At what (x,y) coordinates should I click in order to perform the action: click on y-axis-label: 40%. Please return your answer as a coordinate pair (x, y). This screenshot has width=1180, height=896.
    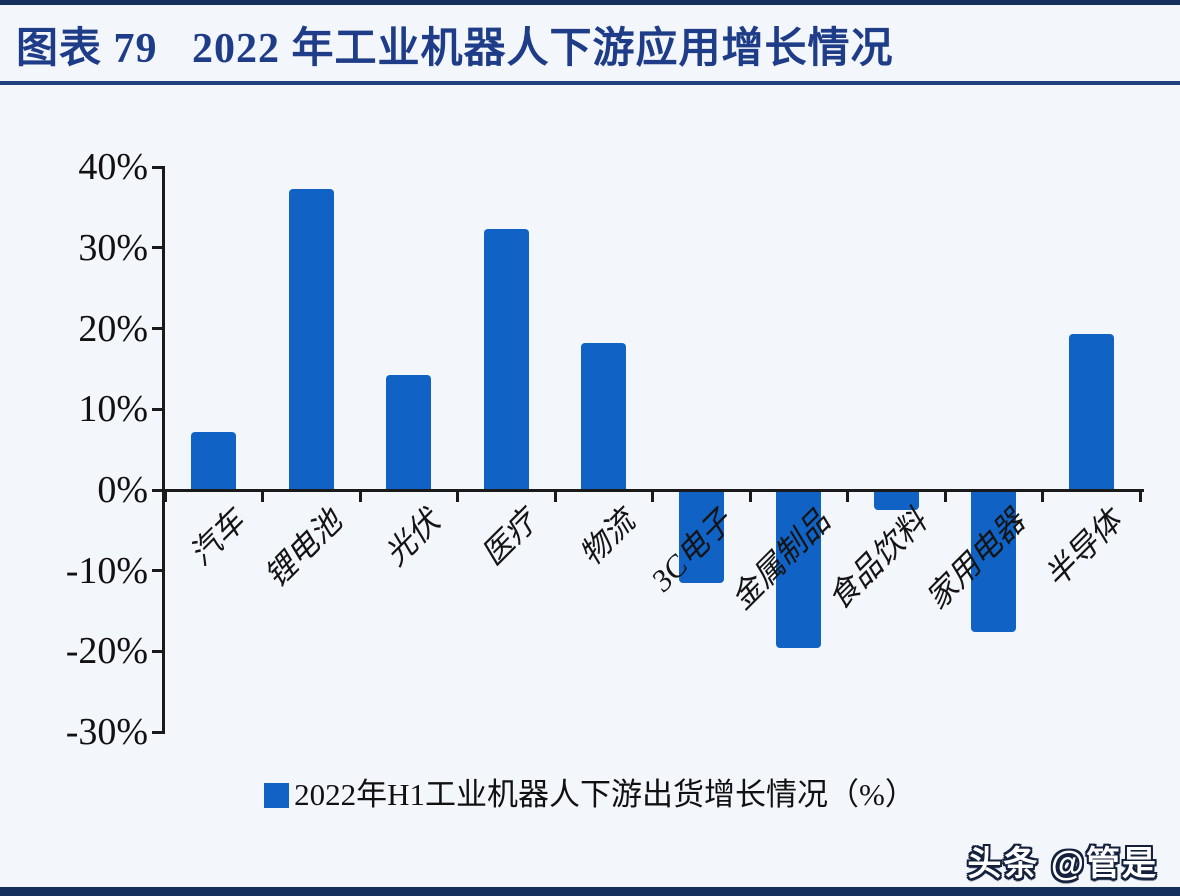
    Looking at the image, I should click on (113, 167).